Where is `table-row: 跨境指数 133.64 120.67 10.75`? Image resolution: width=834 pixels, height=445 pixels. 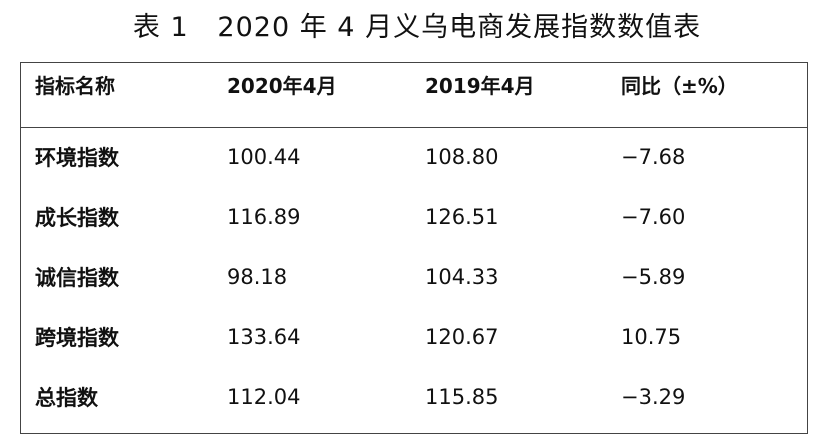 table-row: 跨境指数 133.64 120.67 10.75 is located at coordinates (414, 337).